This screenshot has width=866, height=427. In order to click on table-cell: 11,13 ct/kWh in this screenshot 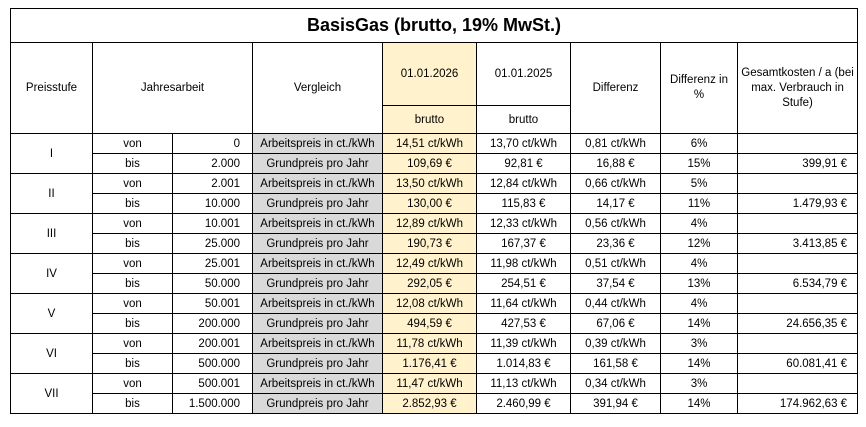, I will do `click(523, 383)`.